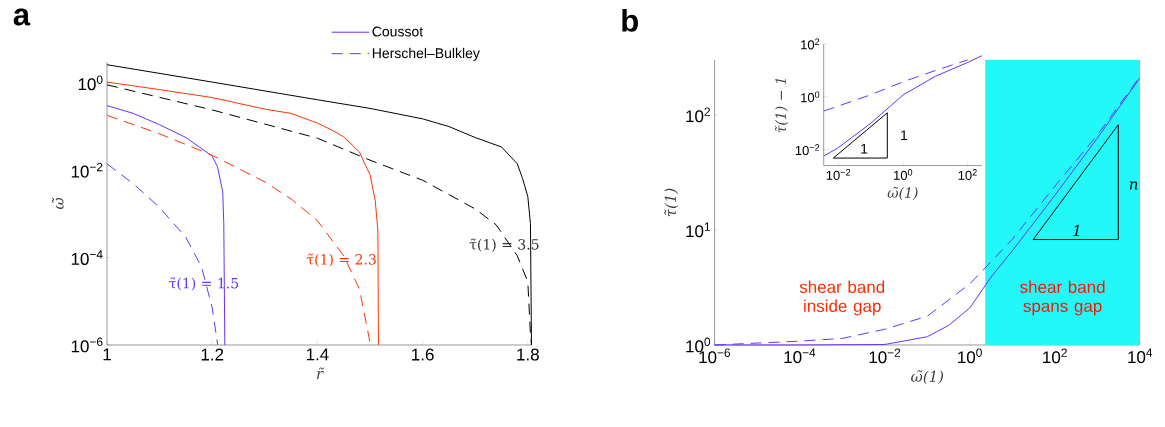 Image resolution: width=1165 pixels, height=427 pixels. Describe the element at coordinates (807, 150) in the screenshot. I see `y-tick-label: 10$^{−2}$` at that location.